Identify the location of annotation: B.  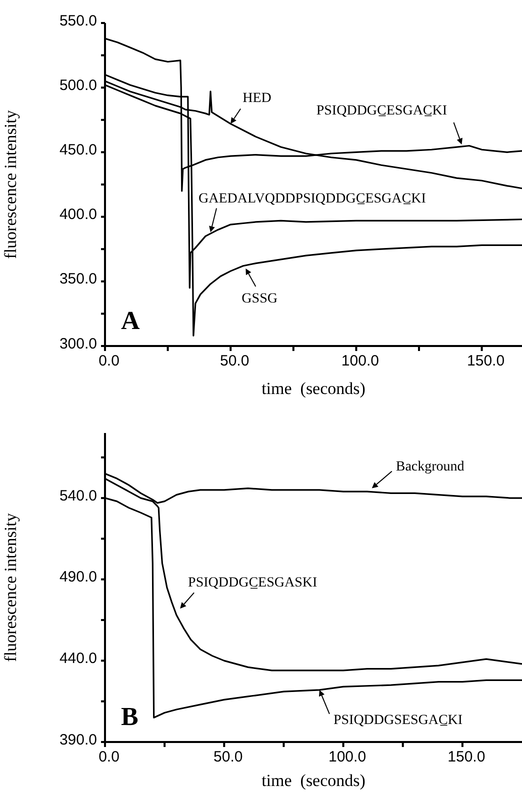
(129, 717).